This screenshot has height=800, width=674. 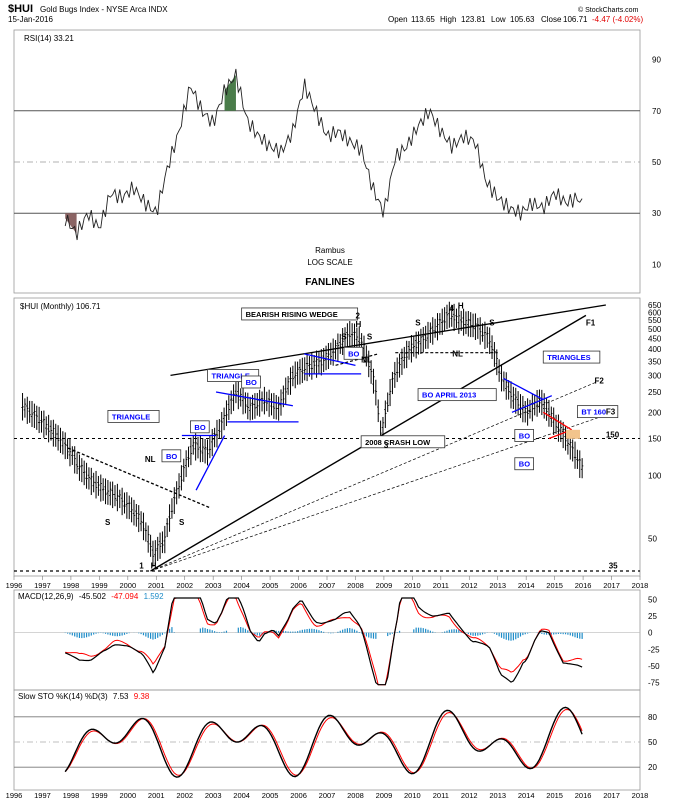 I want to click on triangle-5-top, so click(x=557, y=421).